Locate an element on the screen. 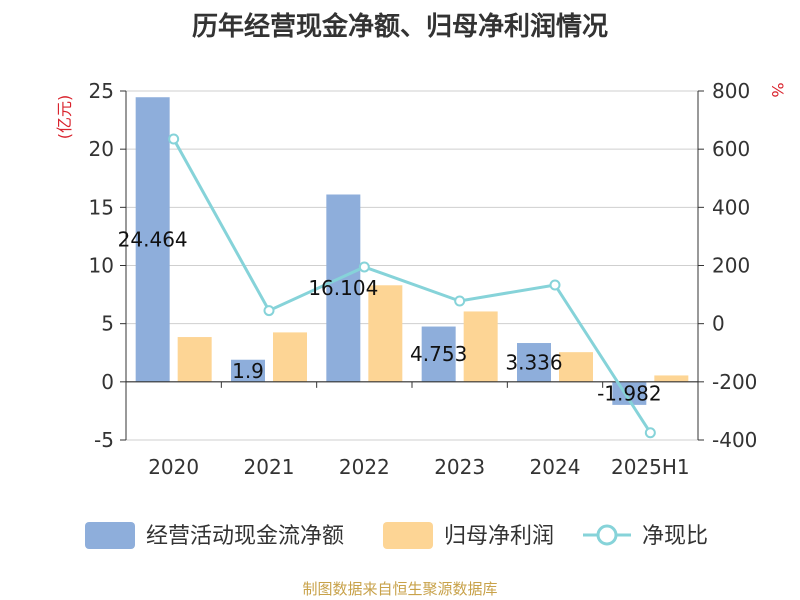 This screenshot has width=800, height=600. netprofit-bar-2022 is located at coordinates (385, 333).